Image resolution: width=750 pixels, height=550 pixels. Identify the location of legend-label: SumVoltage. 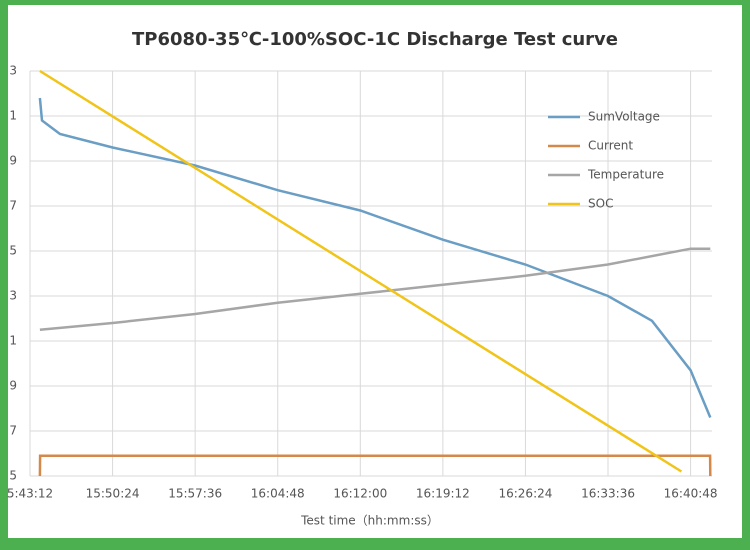
(624, 117).